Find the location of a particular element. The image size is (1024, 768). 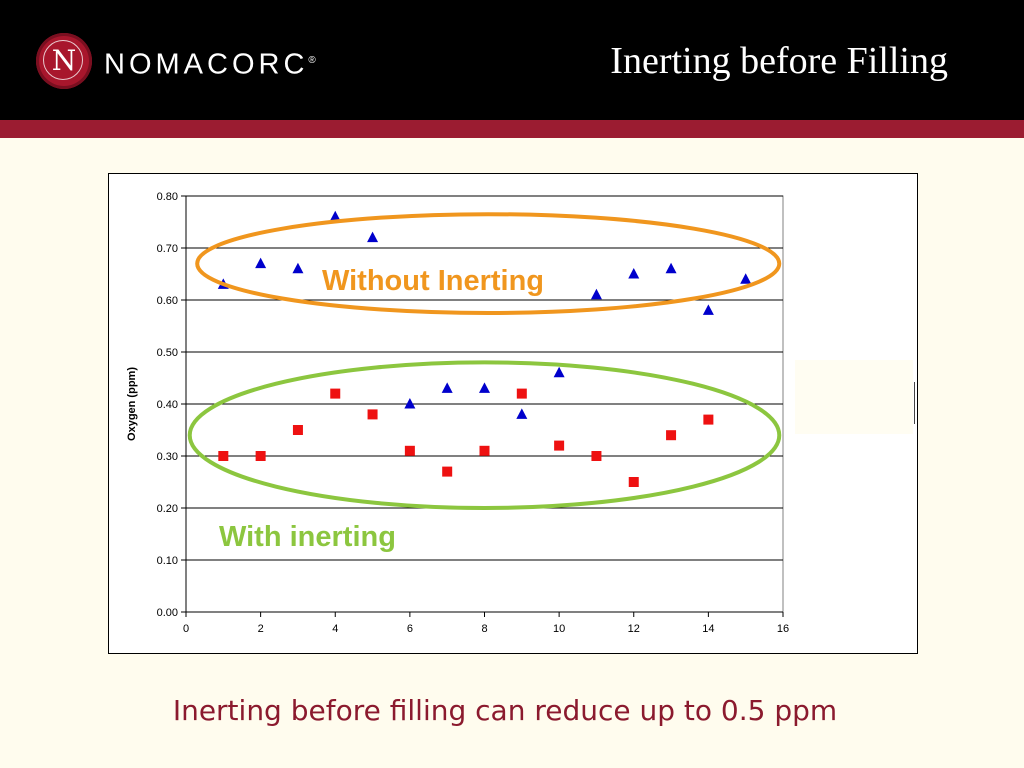

y-tick-label: 0.80 is located at coordinates (167, 197).